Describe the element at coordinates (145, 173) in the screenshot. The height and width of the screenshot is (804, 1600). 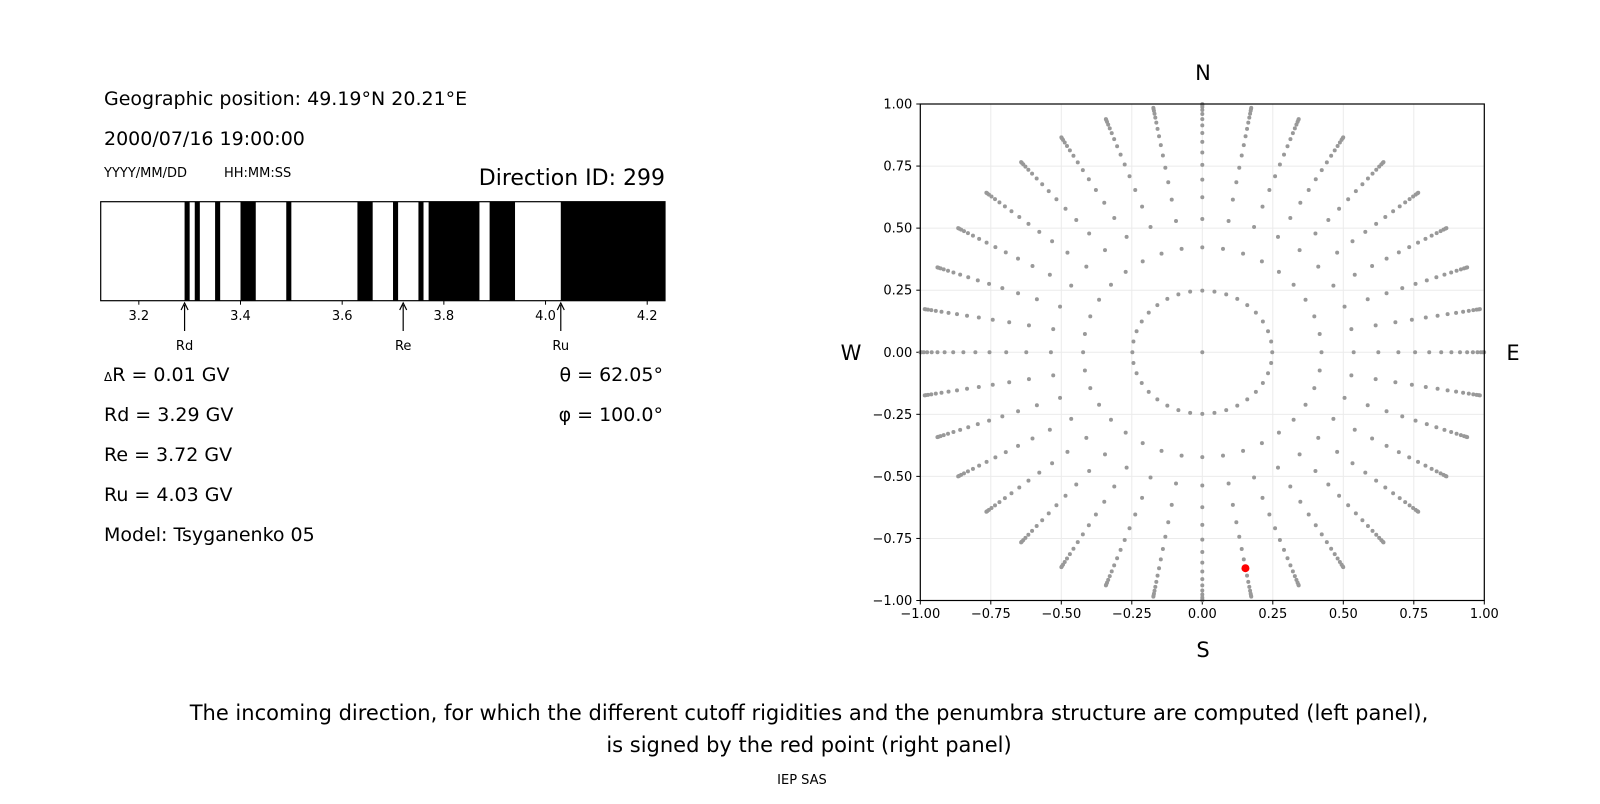
I see `date-format-label: YYYY/MM/DD` at that location.